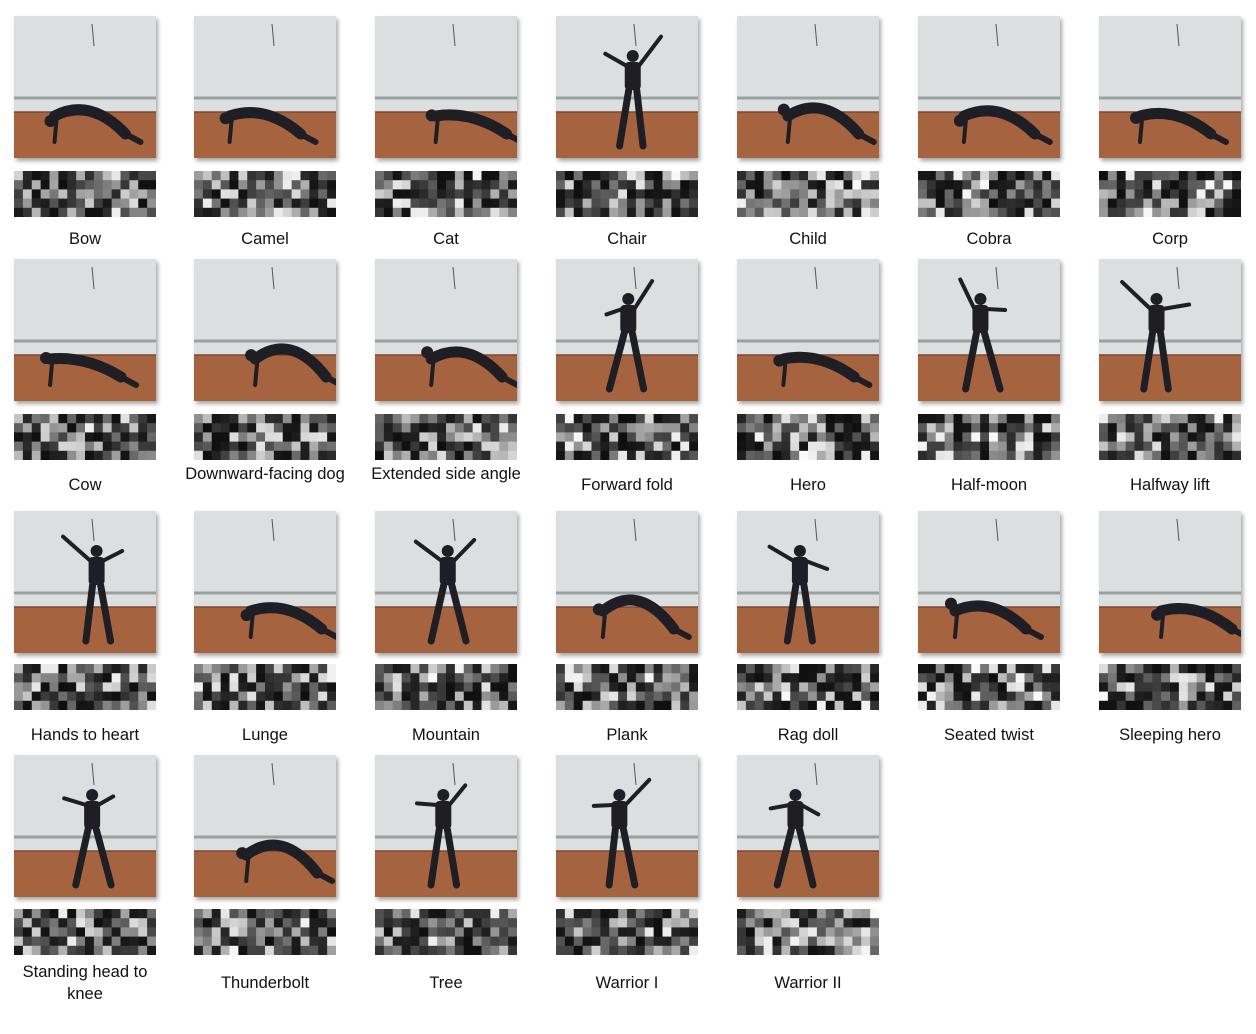  I want to click on pose-photo-mountain, so click(446, 582).